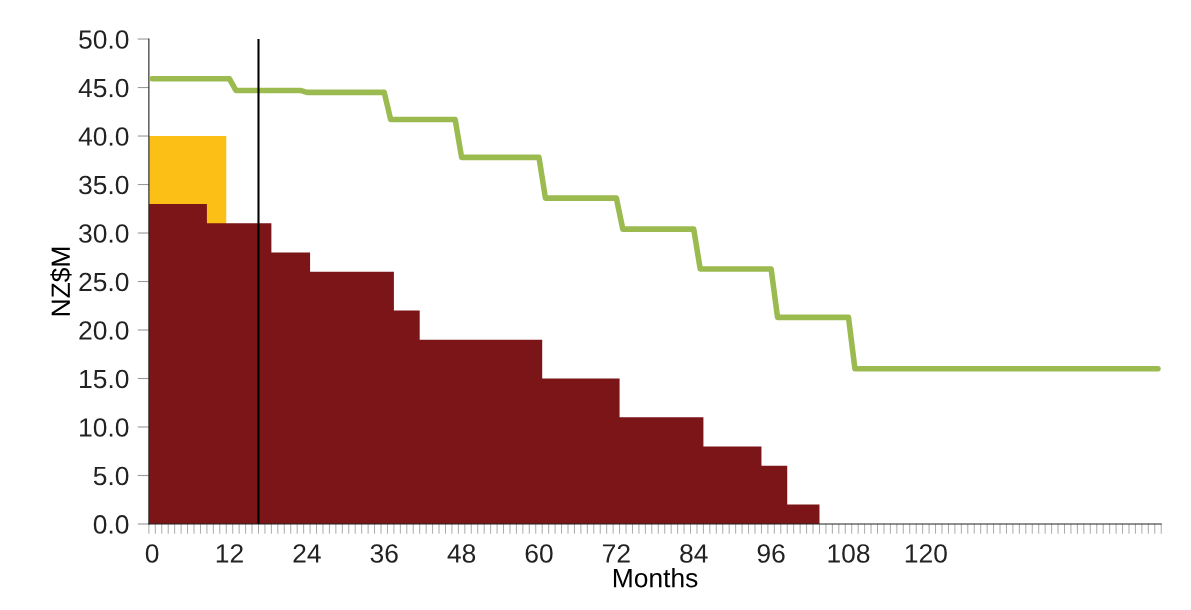  Describe the element at coordinates (104, 330) in the screenshot. I see `y-tick-label: 20.0` at that location.